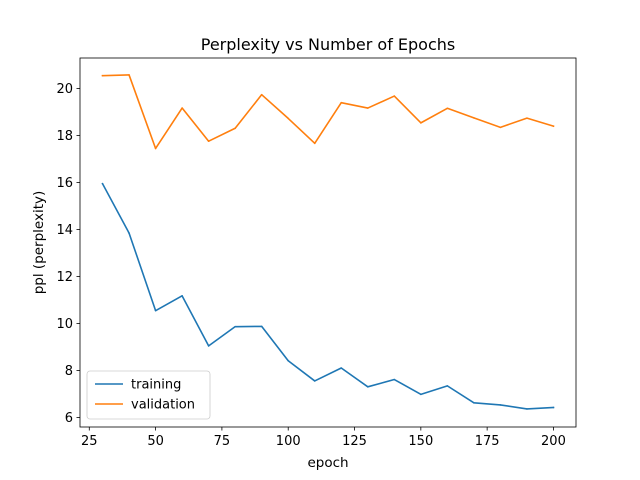  I want to click on x-axis-label: epoch, so click(327, 463).